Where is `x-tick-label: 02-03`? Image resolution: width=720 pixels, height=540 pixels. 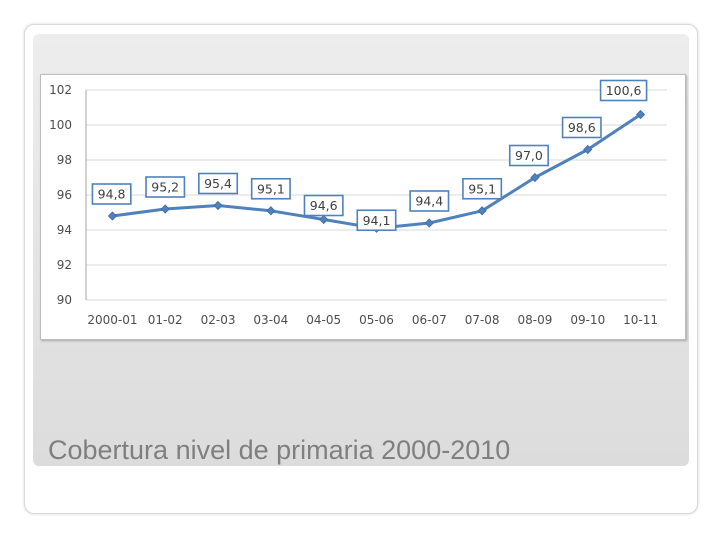
x-tick-label: 02-03 is located at coordinates (218, 320).